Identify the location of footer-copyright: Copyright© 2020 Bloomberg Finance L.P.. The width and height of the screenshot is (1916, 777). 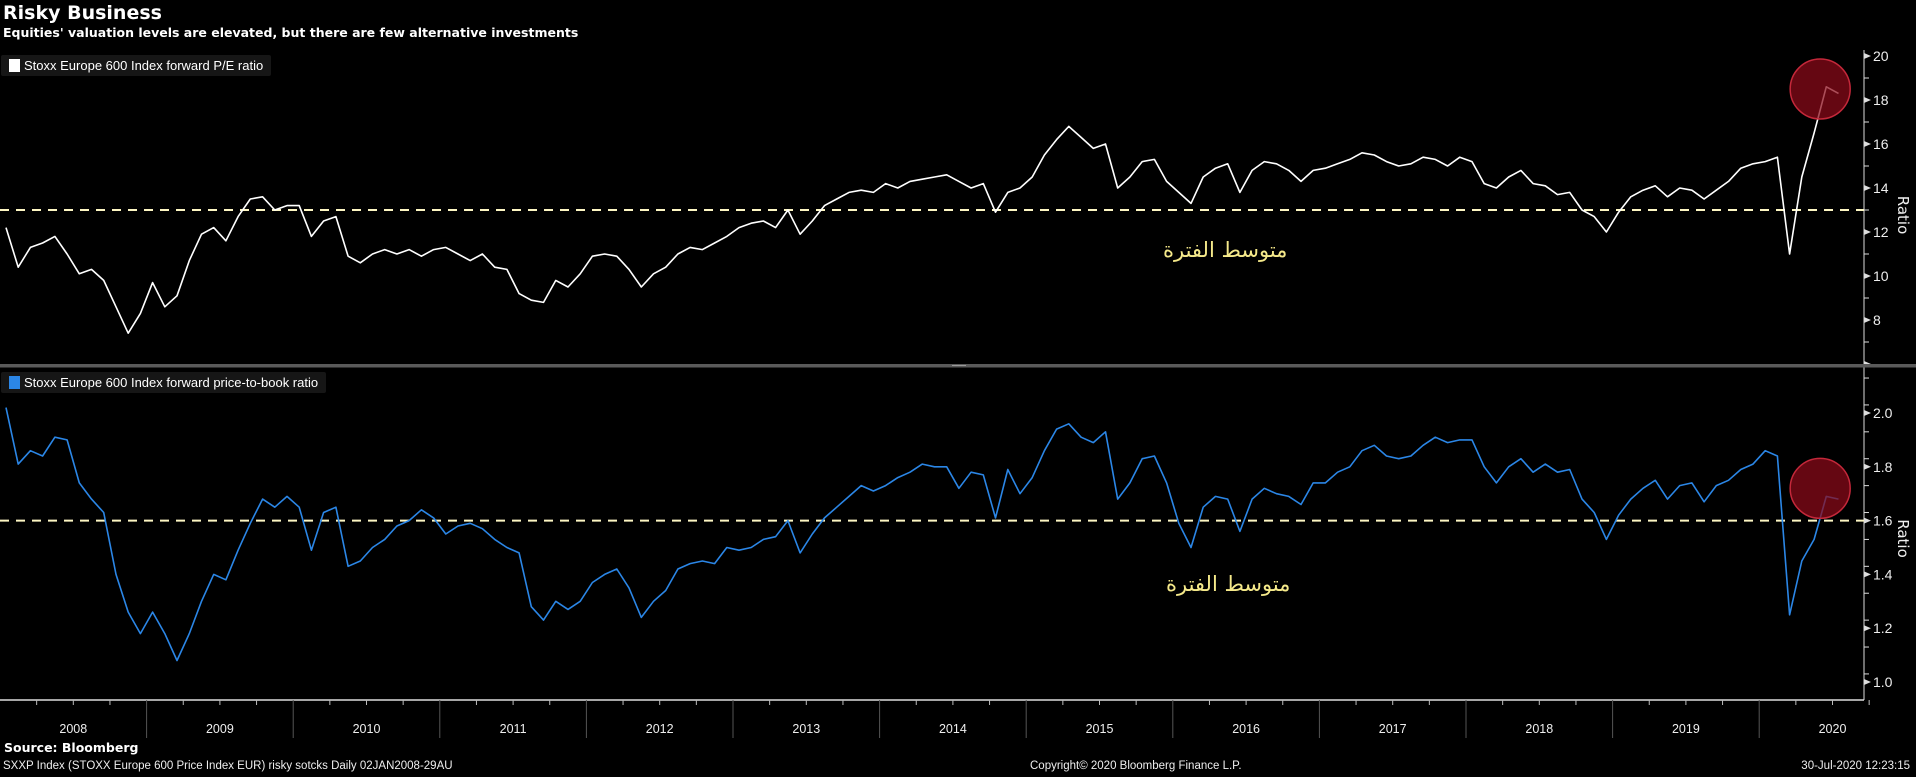
(1136, 766).